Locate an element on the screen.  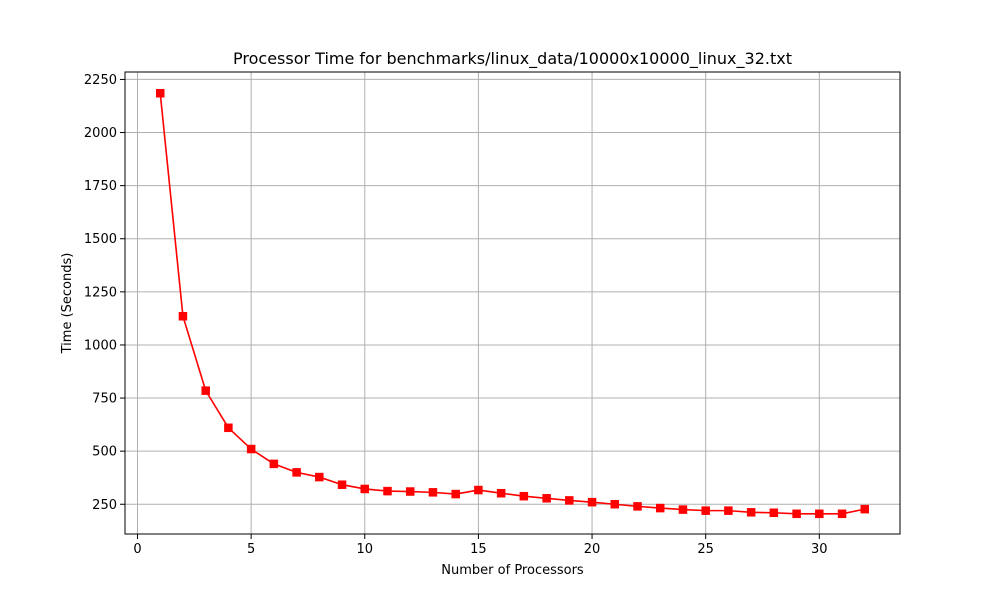
x-tick-label: 5 is located at coordinates (251, 549).